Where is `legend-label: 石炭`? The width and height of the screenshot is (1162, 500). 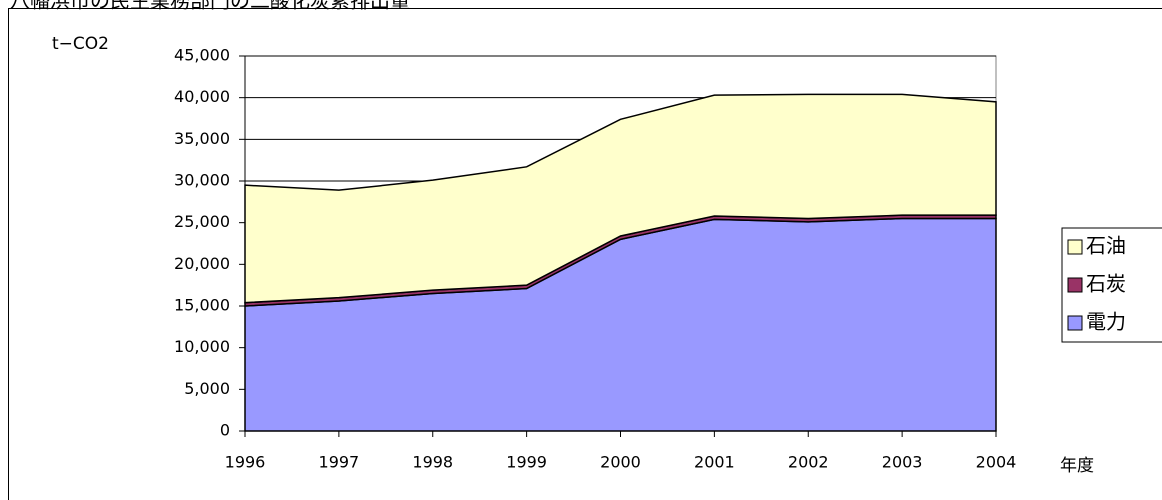
legend-label: 石炭 is located at coordinates (1106, 284).